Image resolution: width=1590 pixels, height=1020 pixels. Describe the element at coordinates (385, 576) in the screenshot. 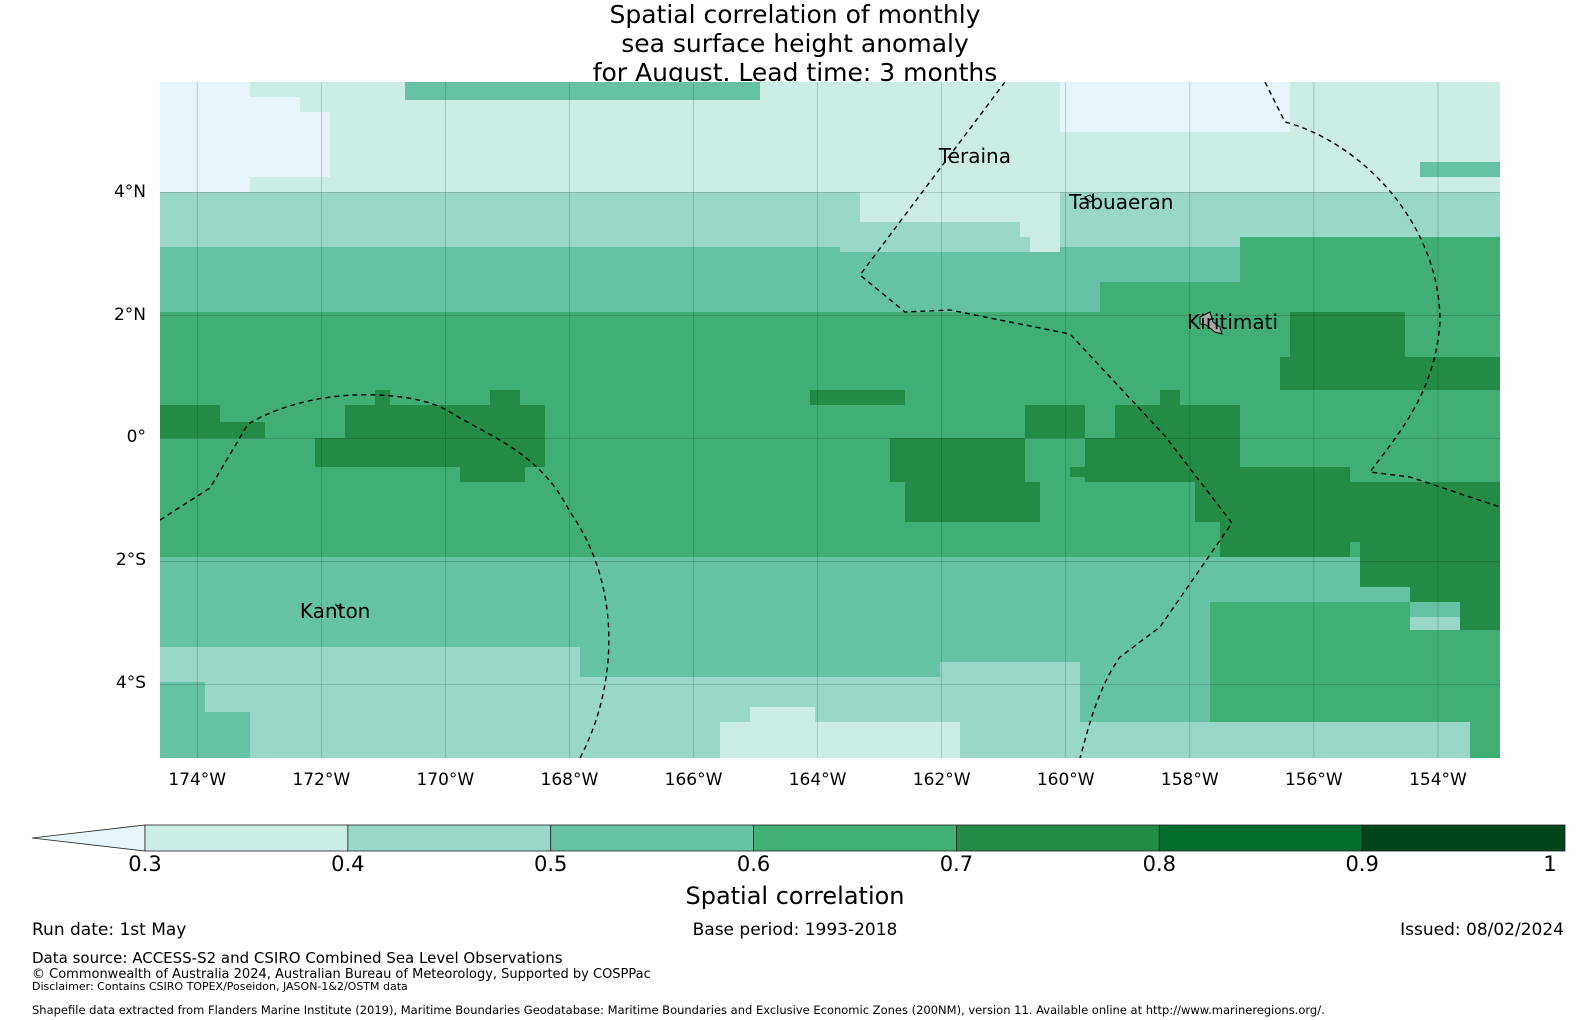

I see `eez-boundary-west` at that location.